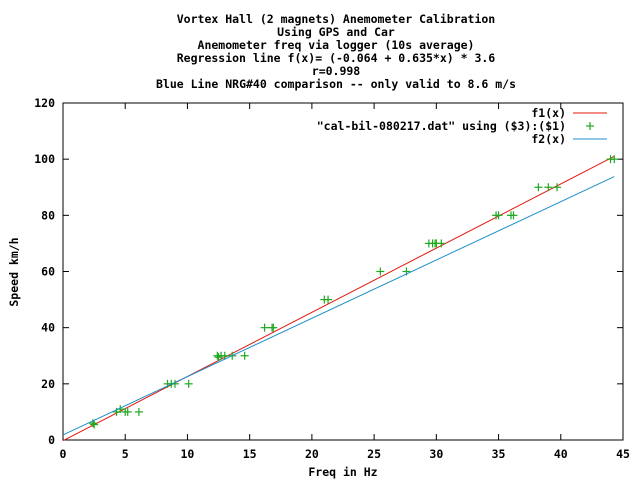 The width and height of the screenshot is (640, 480). What do you see at coordinates (548, 139) in the screenshot?
I see `legend-label-f2: f2(x)` at bounding box center [548, 139].